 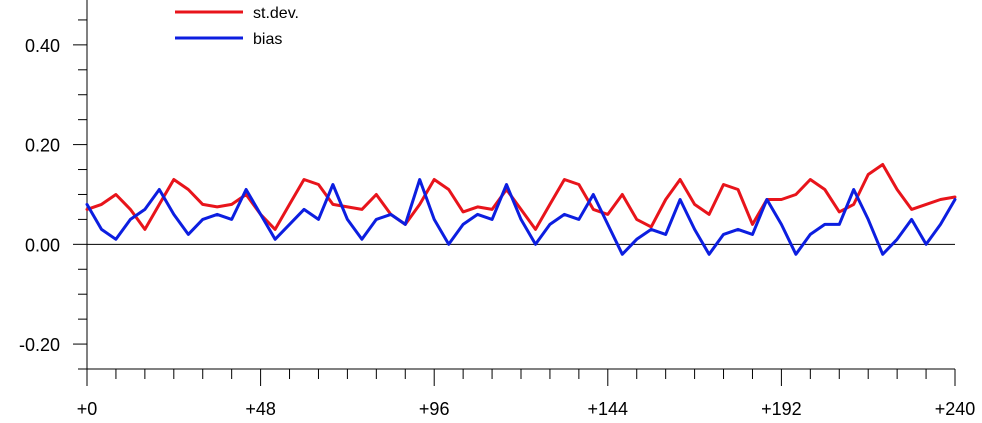 What do you see at coordinates (955, 409) in the screenshot?
I see `x-tick-label: +240` at bounding box center [955, 409].